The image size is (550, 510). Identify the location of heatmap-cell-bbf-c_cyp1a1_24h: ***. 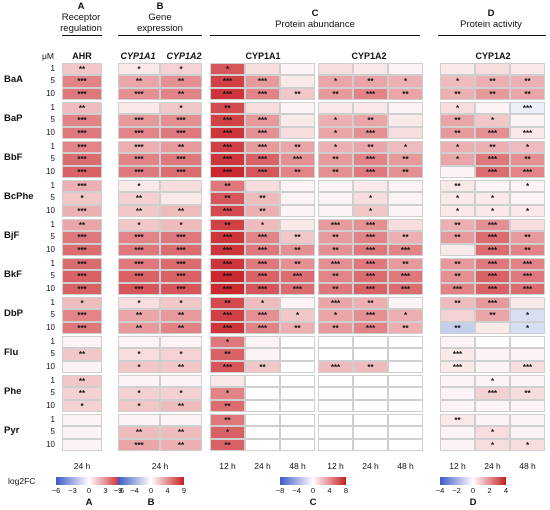
(262, 147).